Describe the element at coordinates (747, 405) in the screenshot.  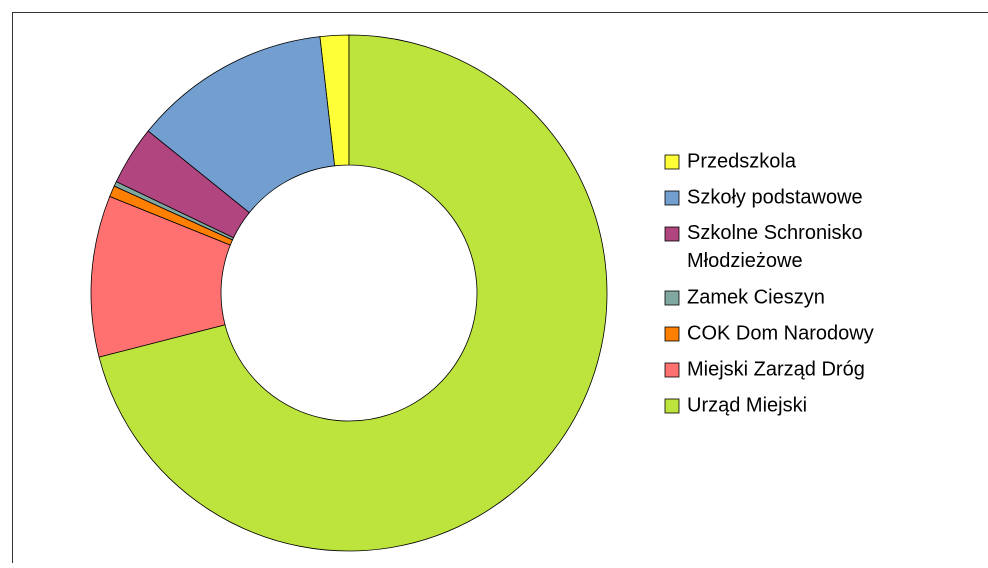
I see `legend-label: Urząd Miejski` at that location.